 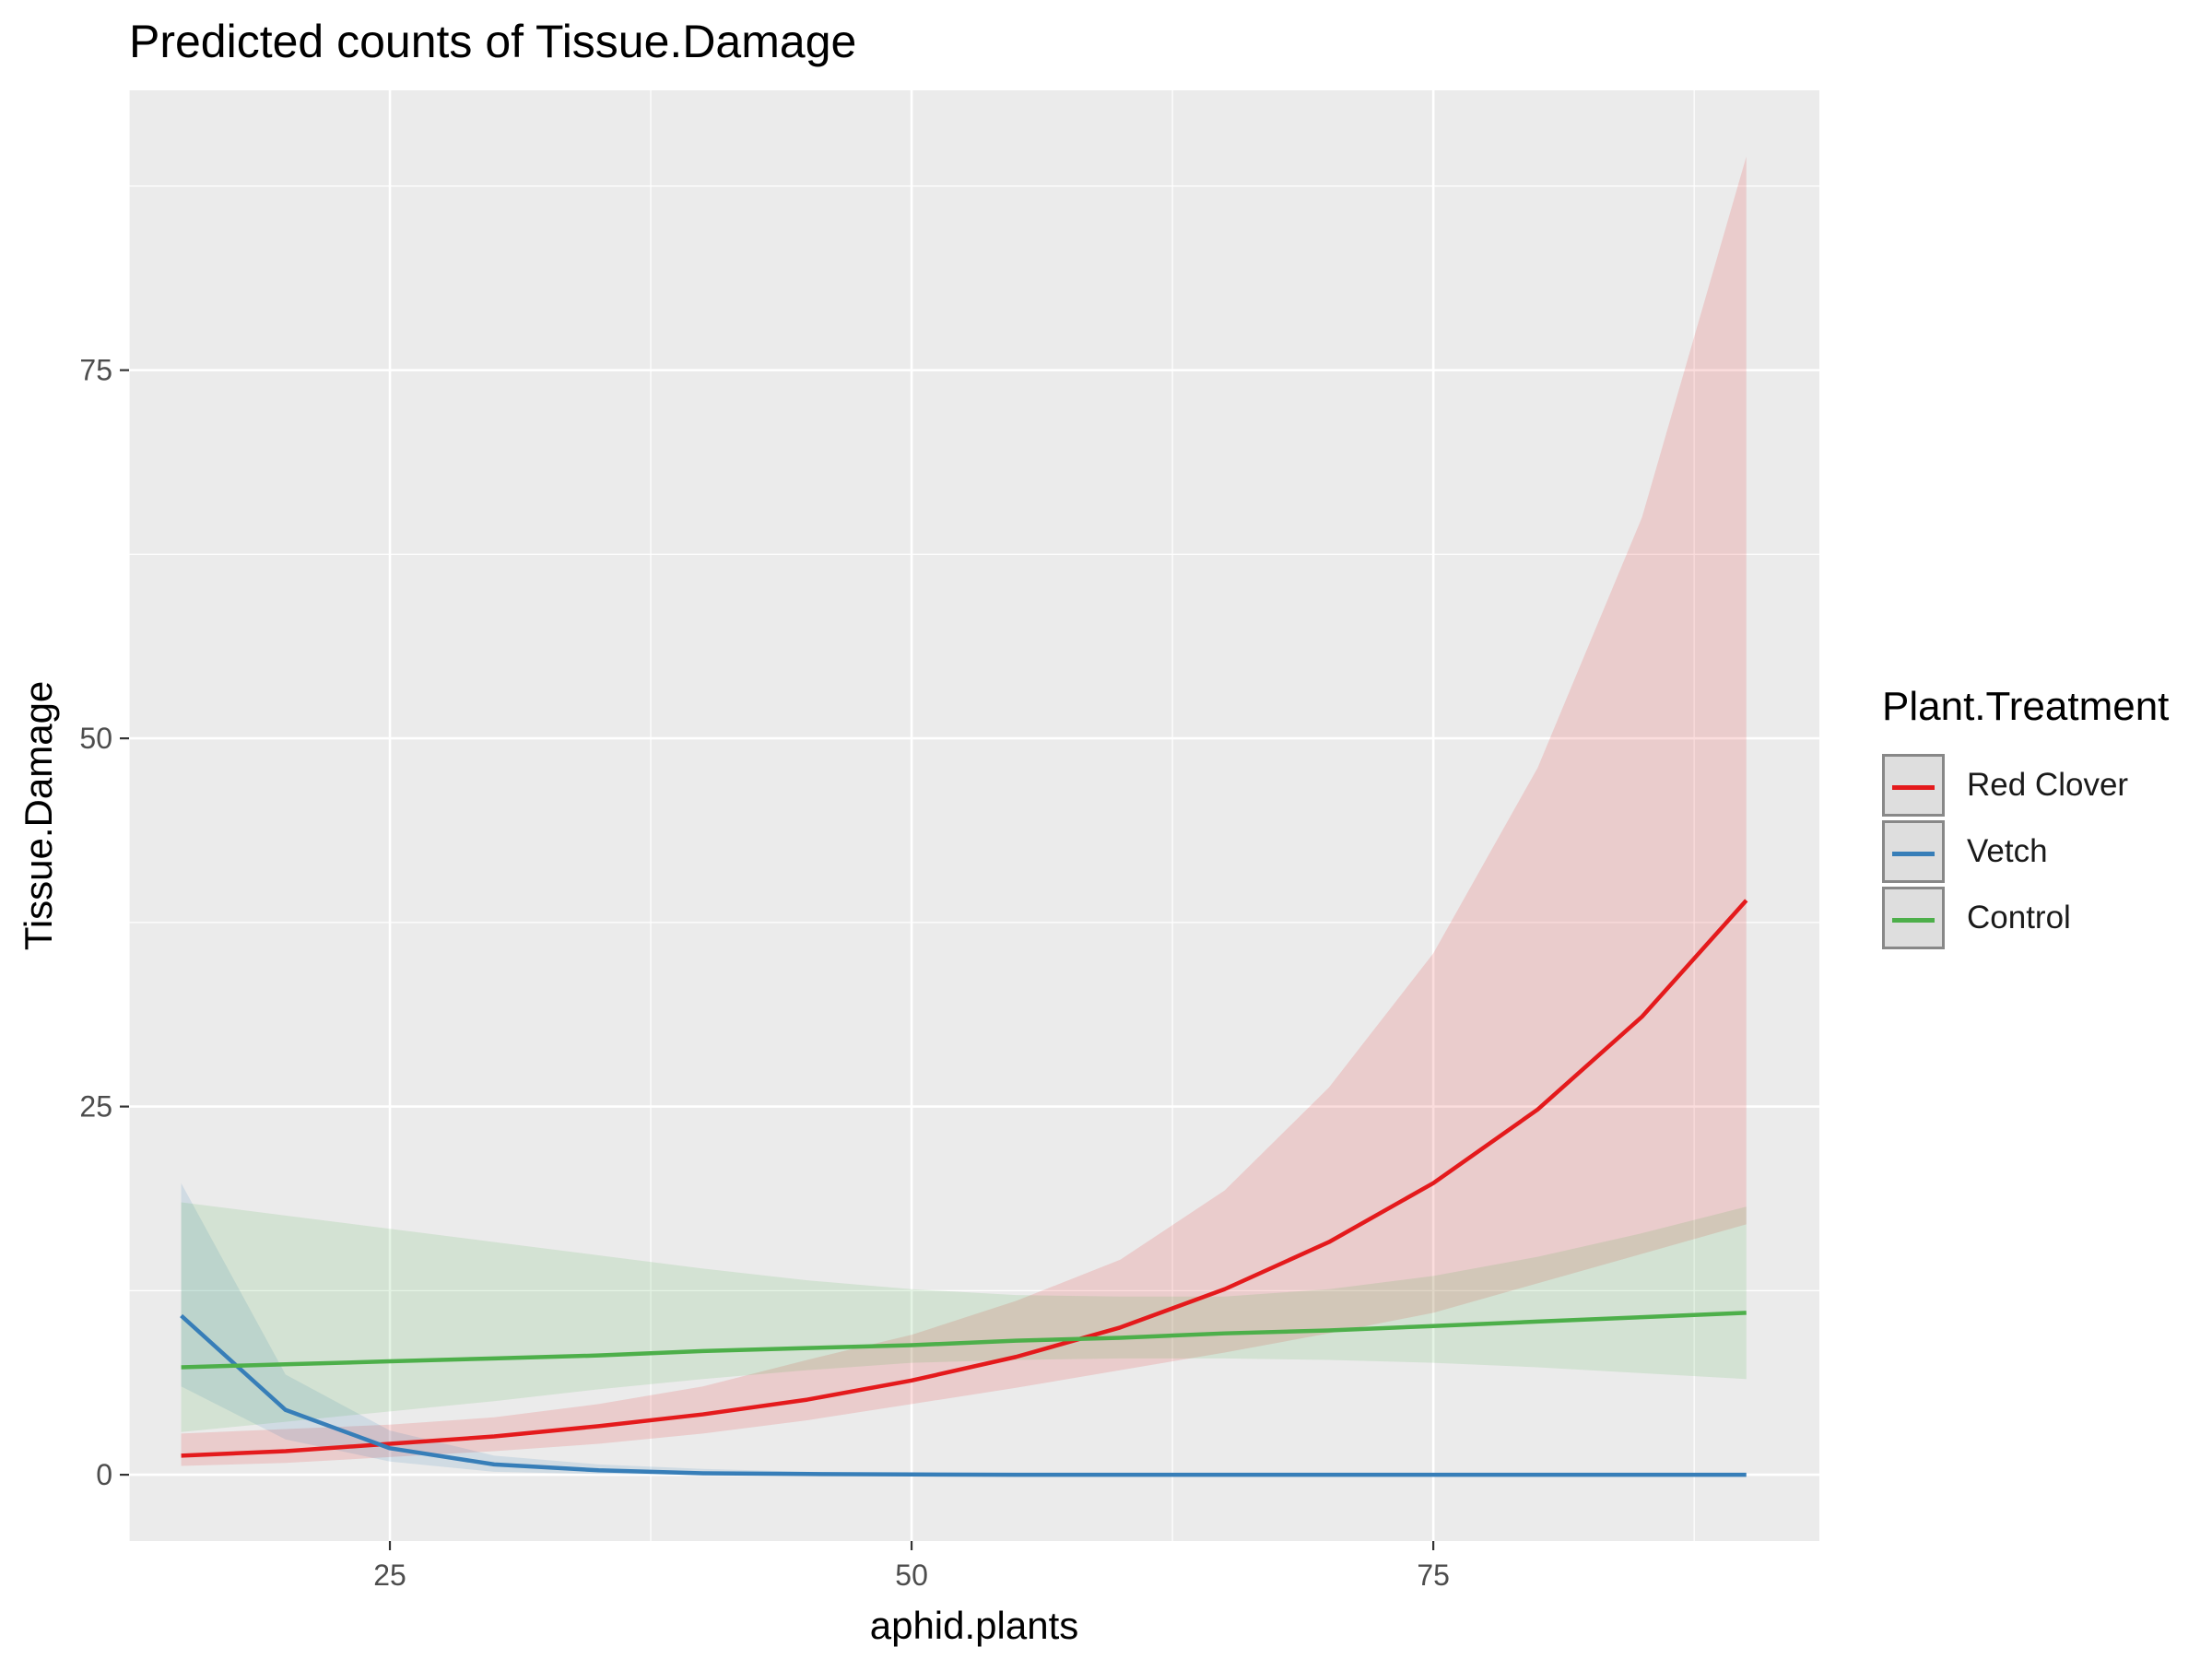 I want to click on legend-label-red-clover: Red Clover, so click(x=2048, y=785).